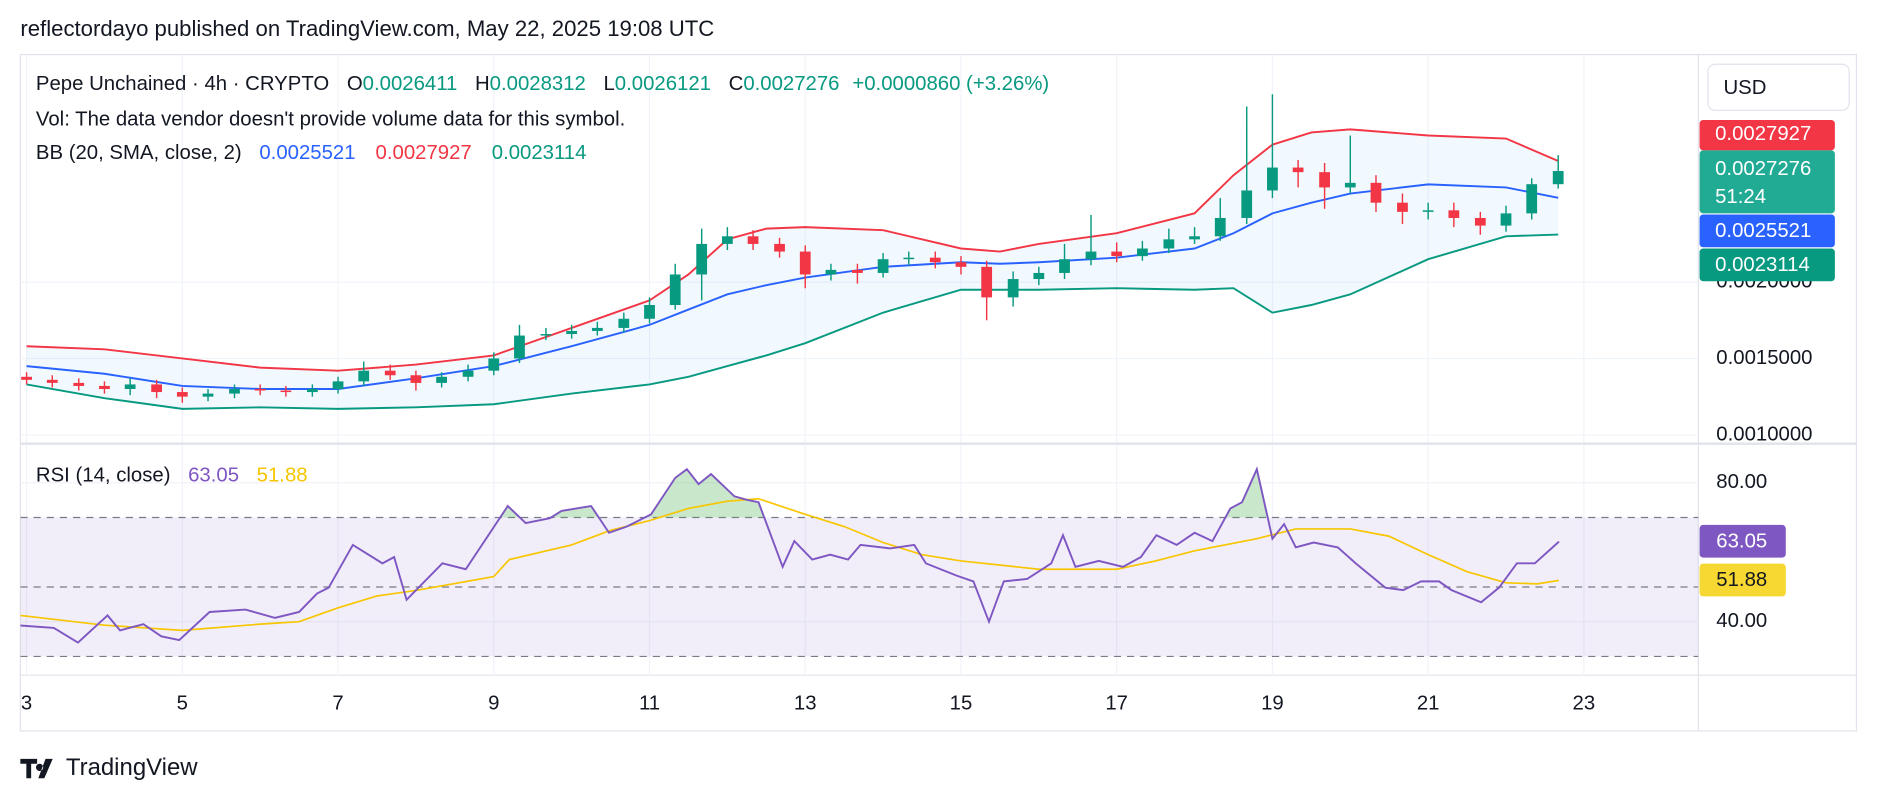  What do you see at coordinates (736, 83) in the screenshot?
I see `ohlc-label: C` at bounding box center [736, 83].